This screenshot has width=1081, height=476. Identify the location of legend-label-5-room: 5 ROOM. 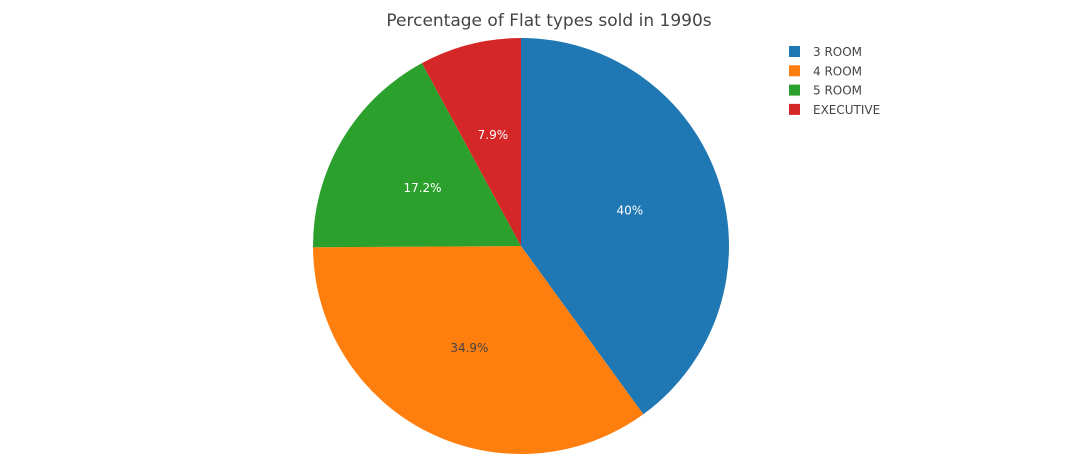
(837, 91).